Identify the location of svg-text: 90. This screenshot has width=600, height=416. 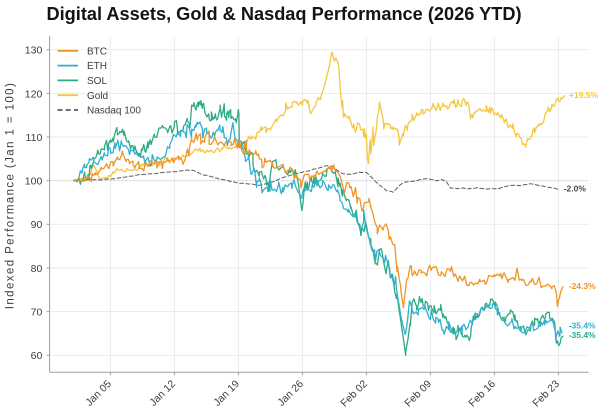
(37, 225).